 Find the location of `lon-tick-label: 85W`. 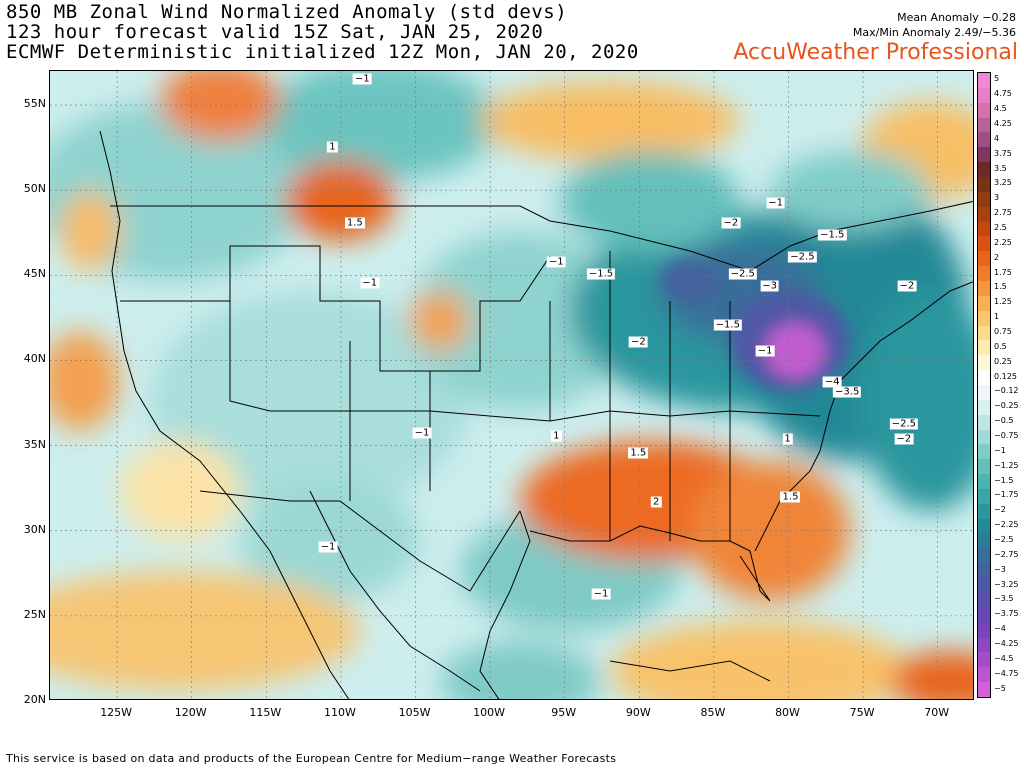

lon-tick-label: 85W is located at coordinates (713, 712).